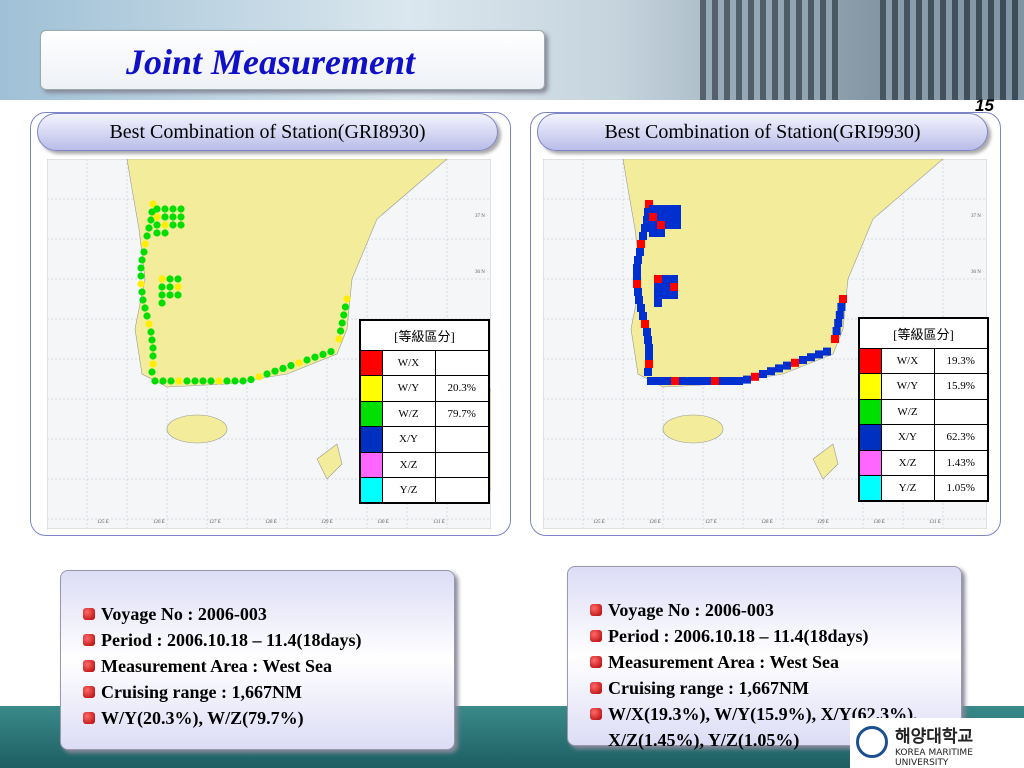 This screenshot has height=768, width=1024. Describe the element at coordinates (976, 272) in the screenshot. I see `lat-label: 36 N` at that location.